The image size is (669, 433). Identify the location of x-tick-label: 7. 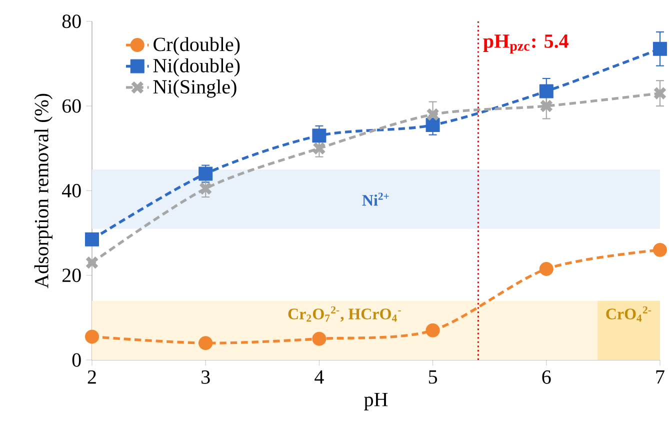
(660, 377).